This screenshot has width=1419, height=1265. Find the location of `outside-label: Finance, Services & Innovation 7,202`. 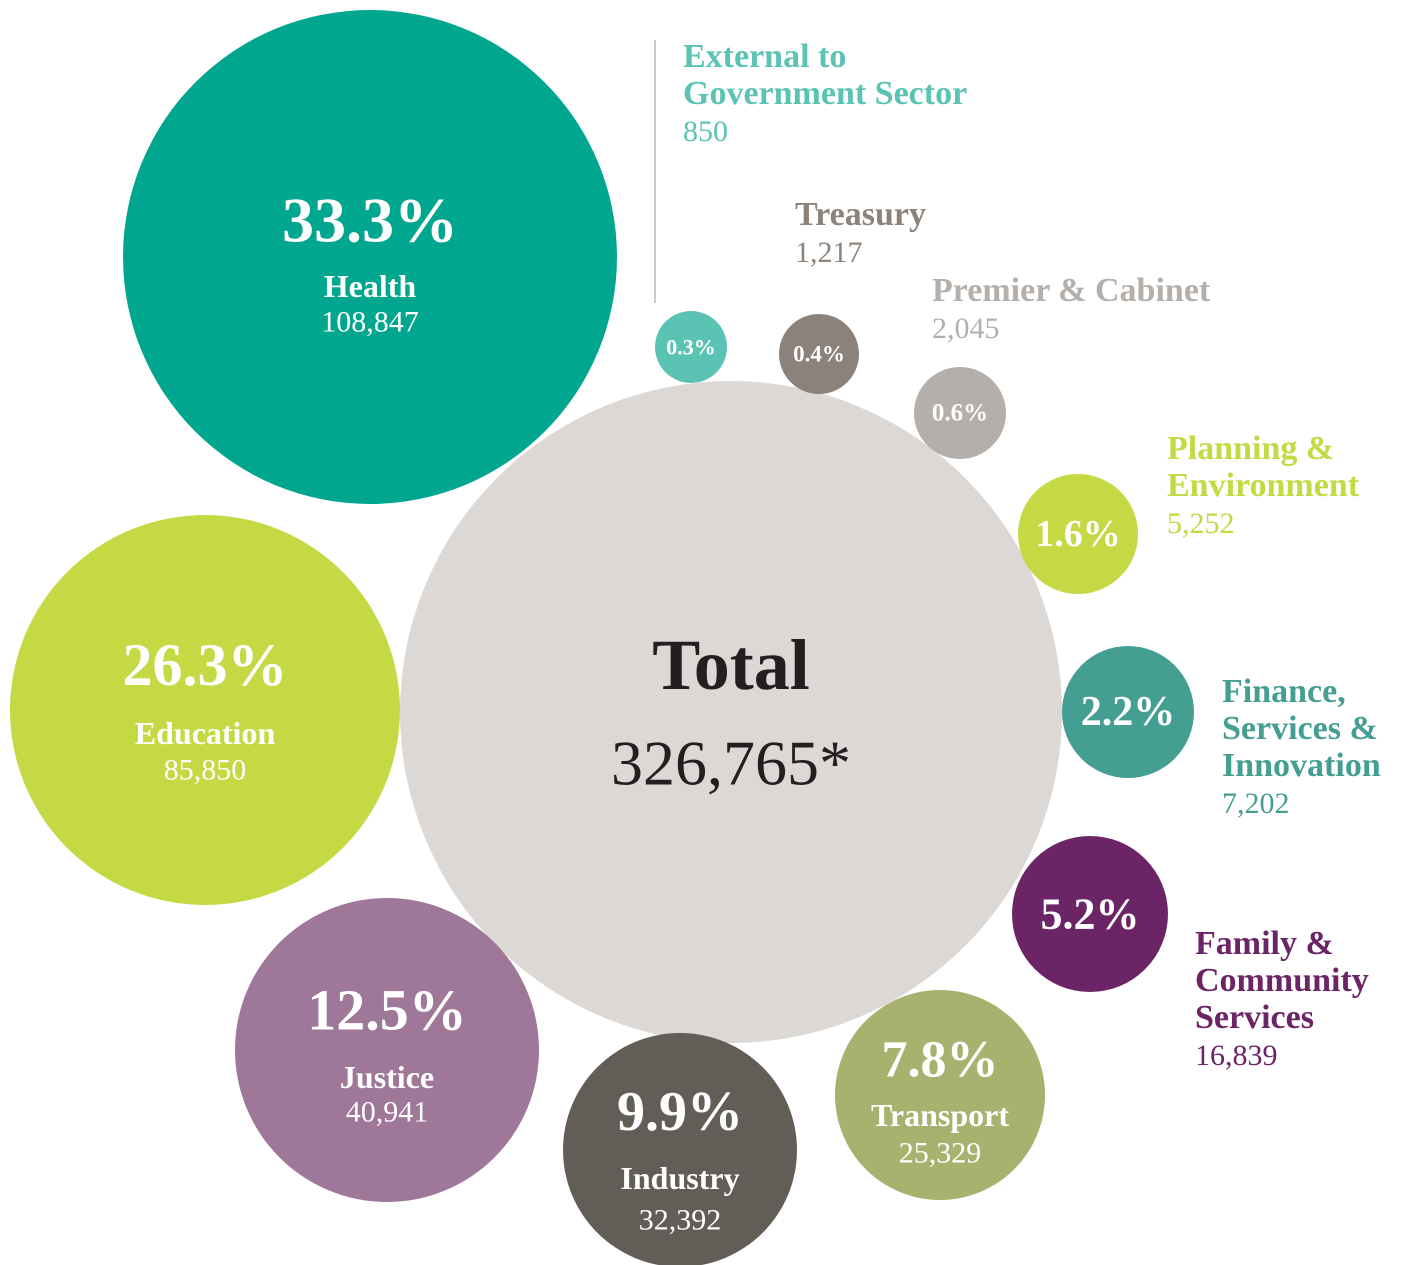

outside-label: Finance, Services & Innovation 7,202 is located at coordinates (1320, 748).